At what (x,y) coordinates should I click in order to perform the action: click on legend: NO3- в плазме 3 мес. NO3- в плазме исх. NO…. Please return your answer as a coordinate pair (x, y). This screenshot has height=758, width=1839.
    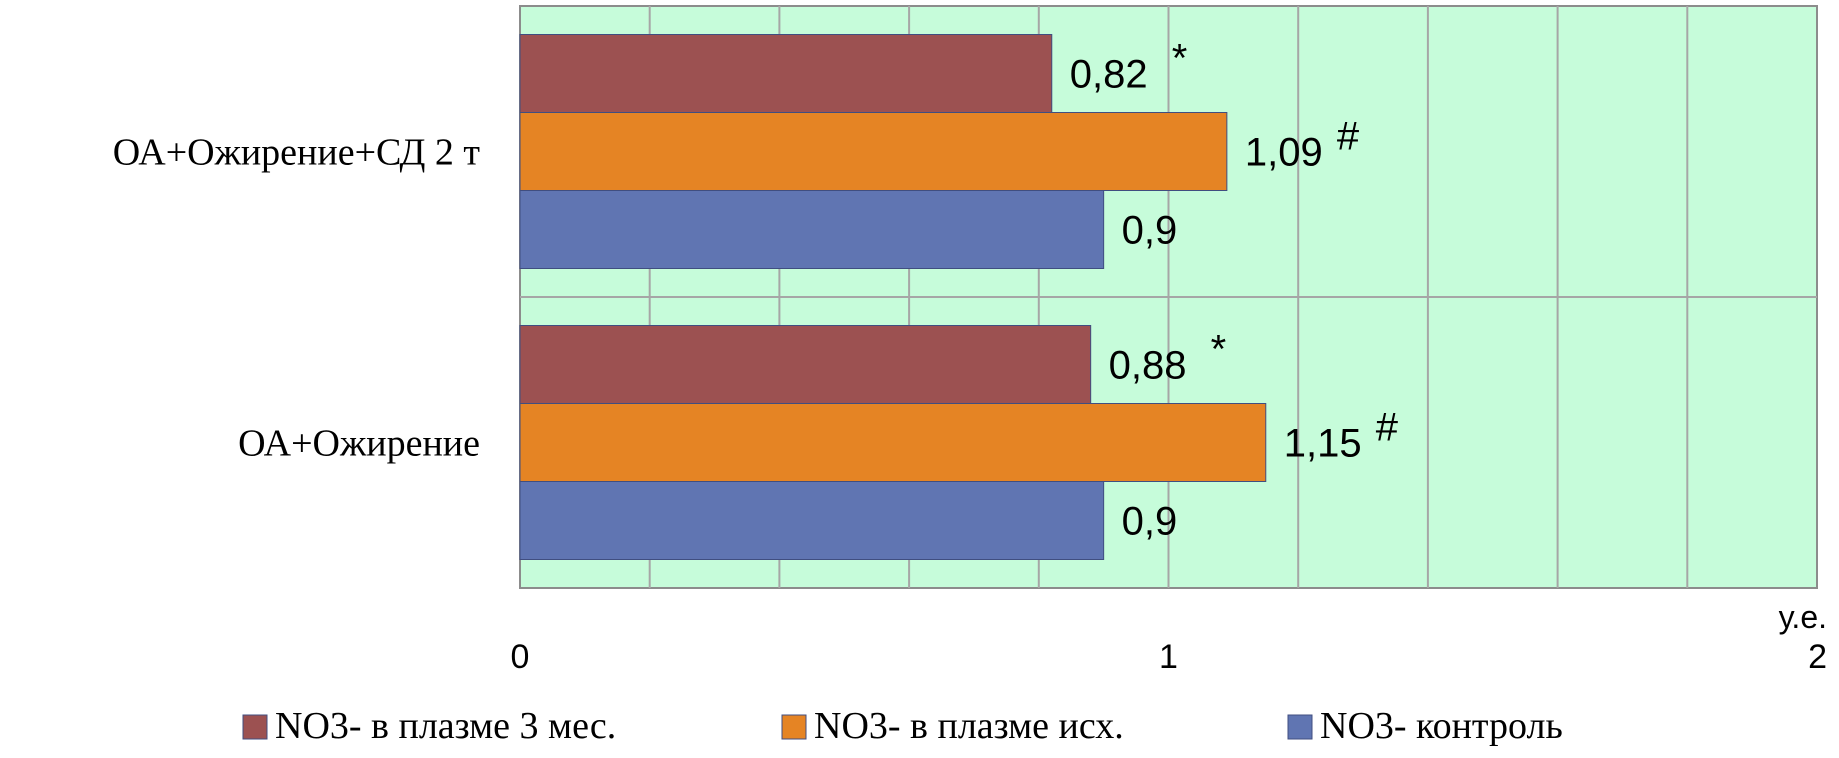
    Looking at the image, I should click on (903, 726).